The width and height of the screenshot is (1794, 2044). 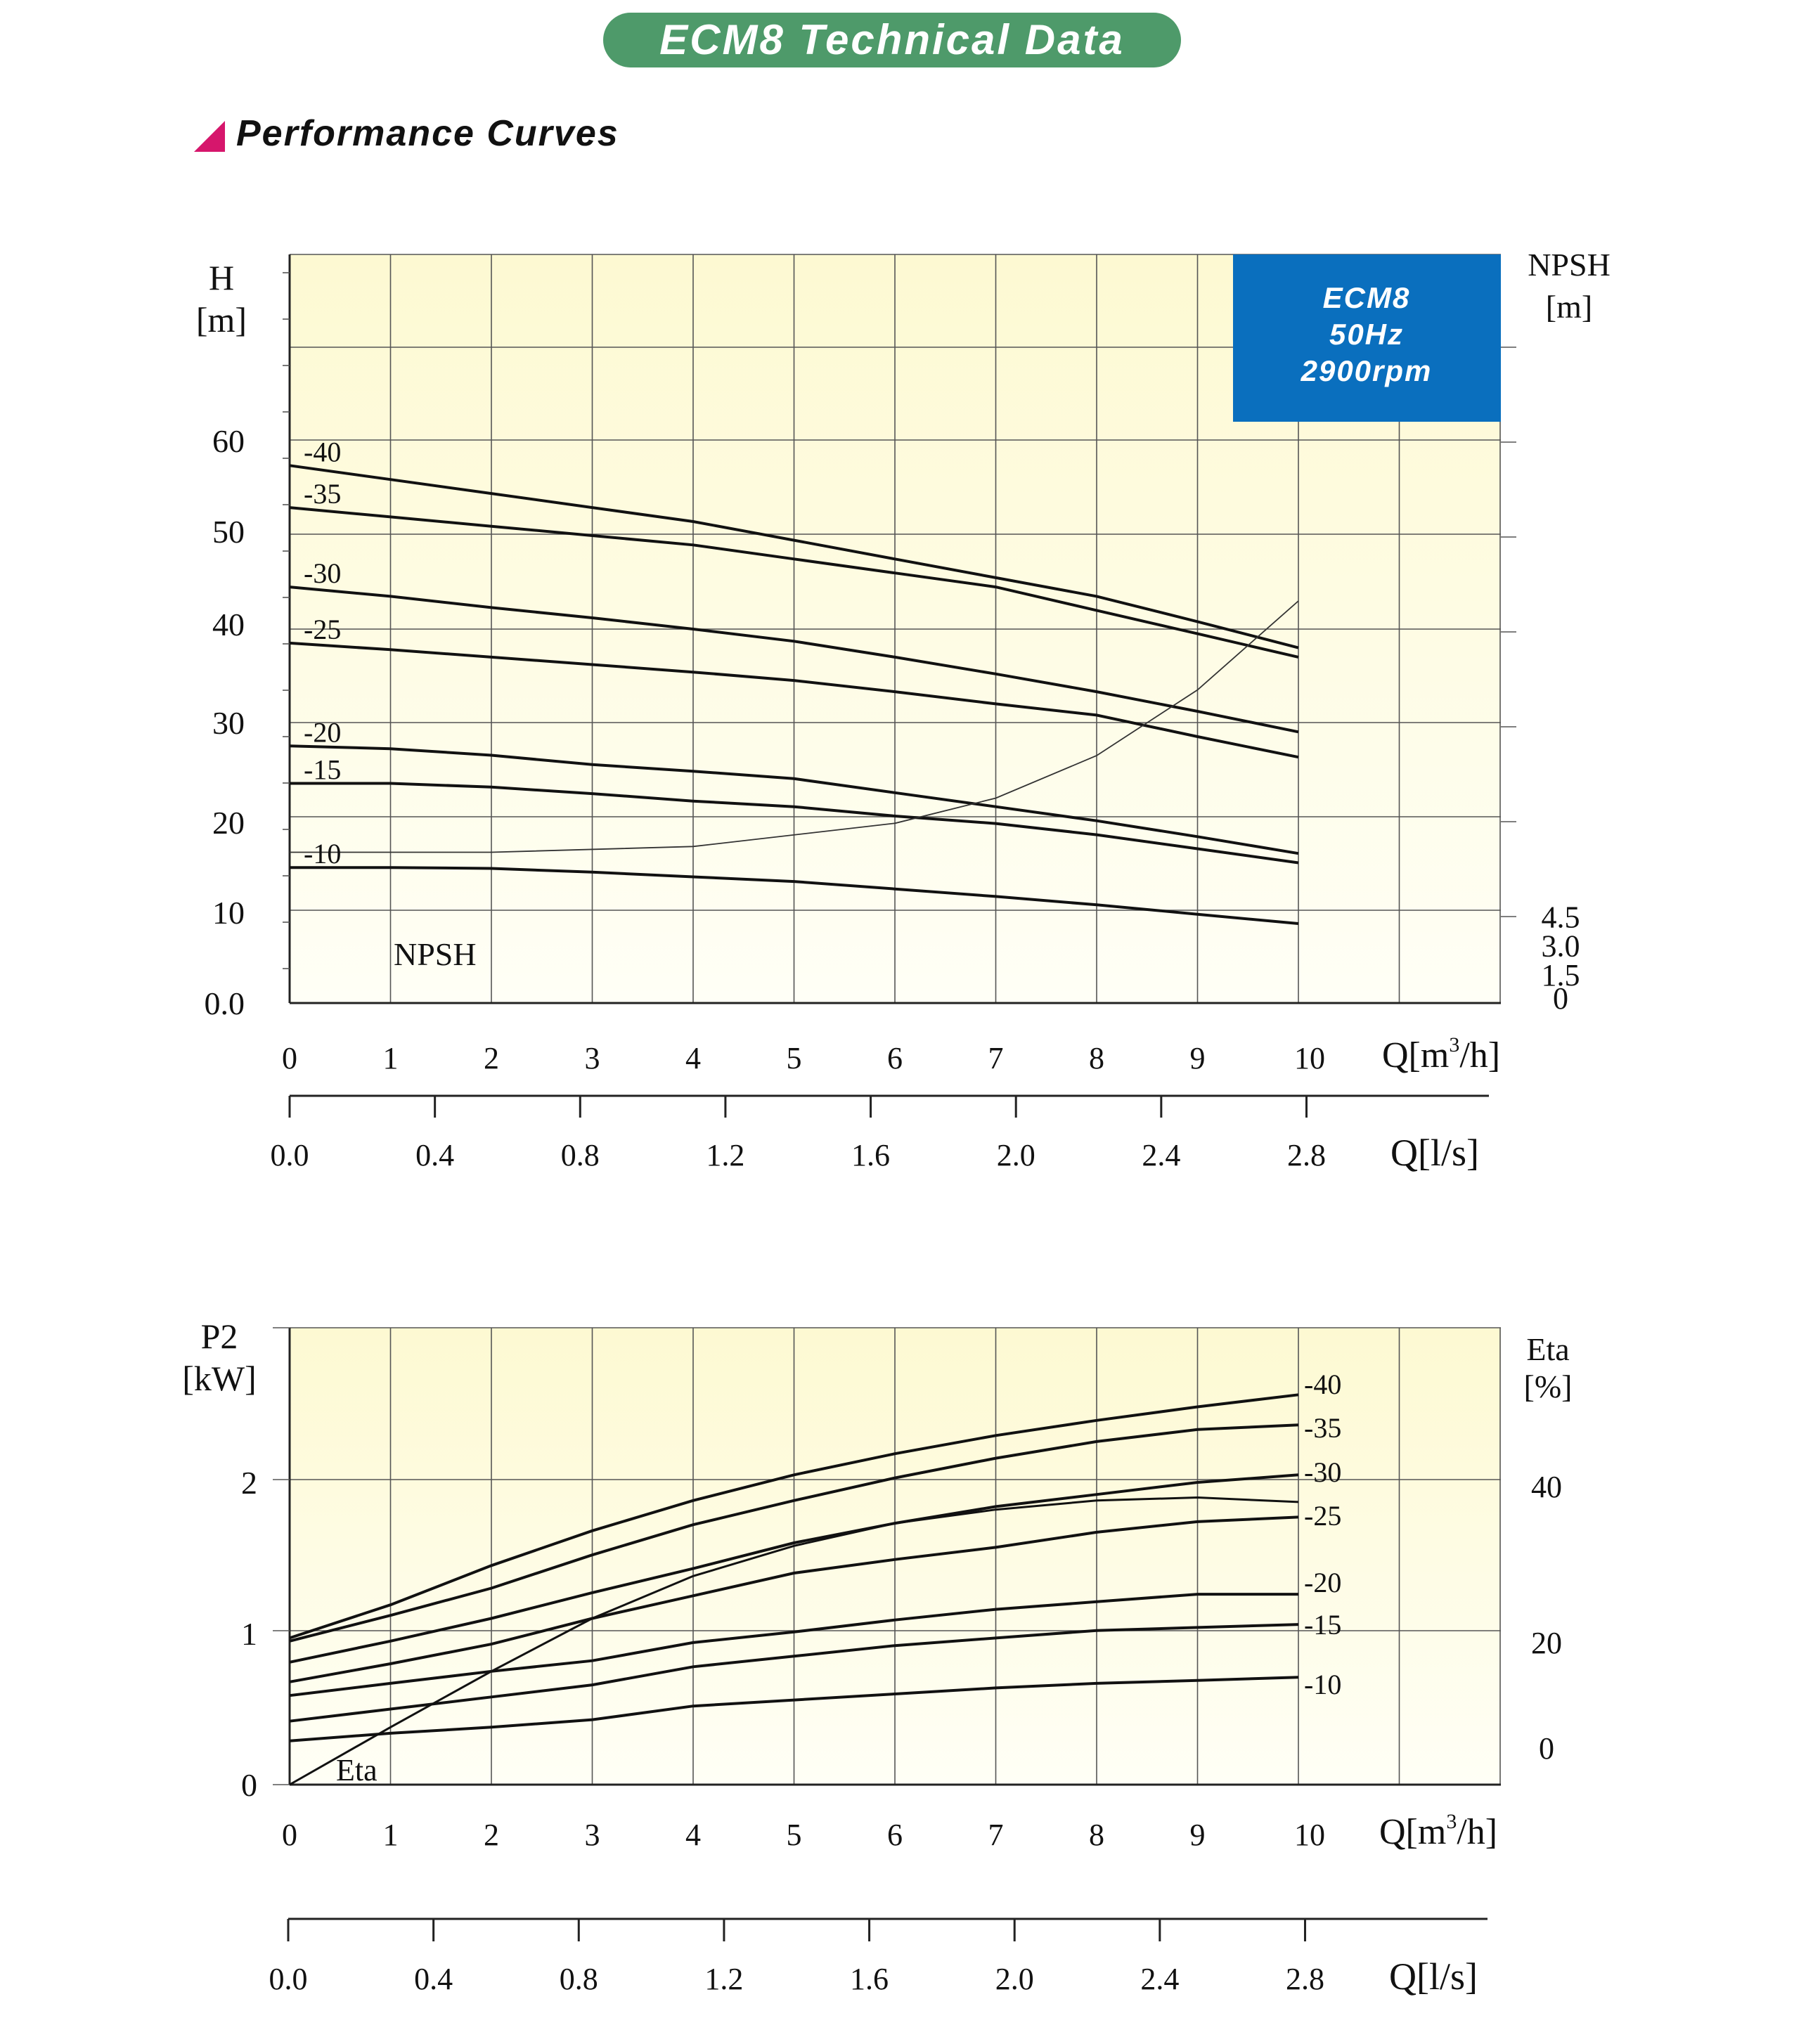 What do you see at coordinates (433, 1979) in the screenshot?
I see `power-x2-tick-label: 0.4` at bounding box center [433, 1979].